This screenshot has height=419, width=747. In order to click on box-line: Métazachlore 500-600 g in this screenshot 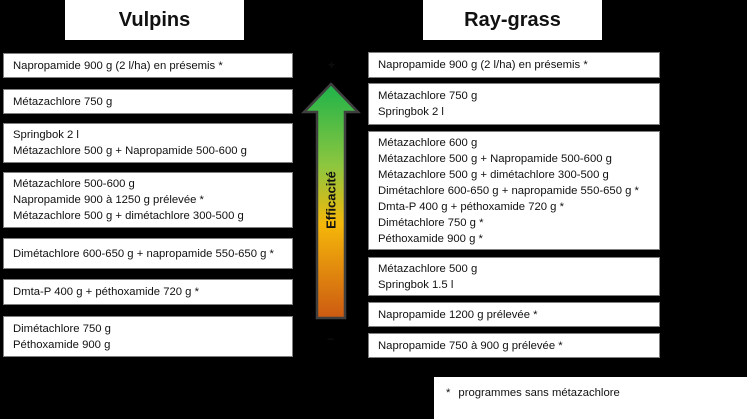, I will do `click(74, 184)`.